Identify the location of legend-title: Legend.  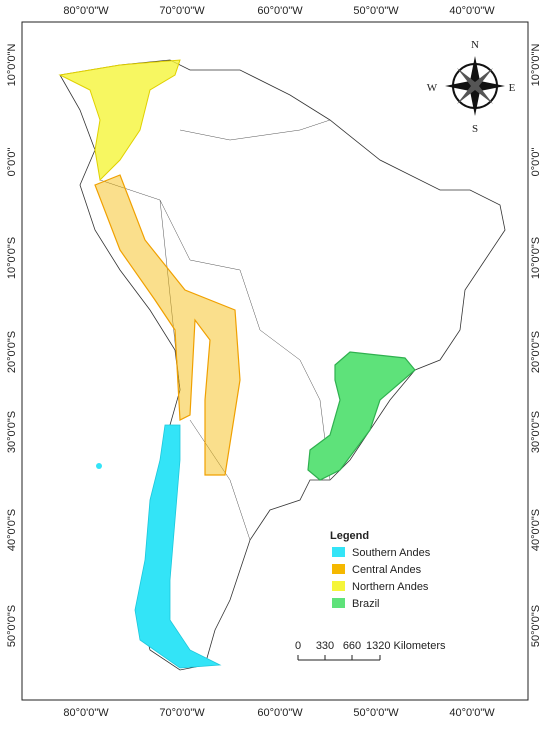
(349, 536).